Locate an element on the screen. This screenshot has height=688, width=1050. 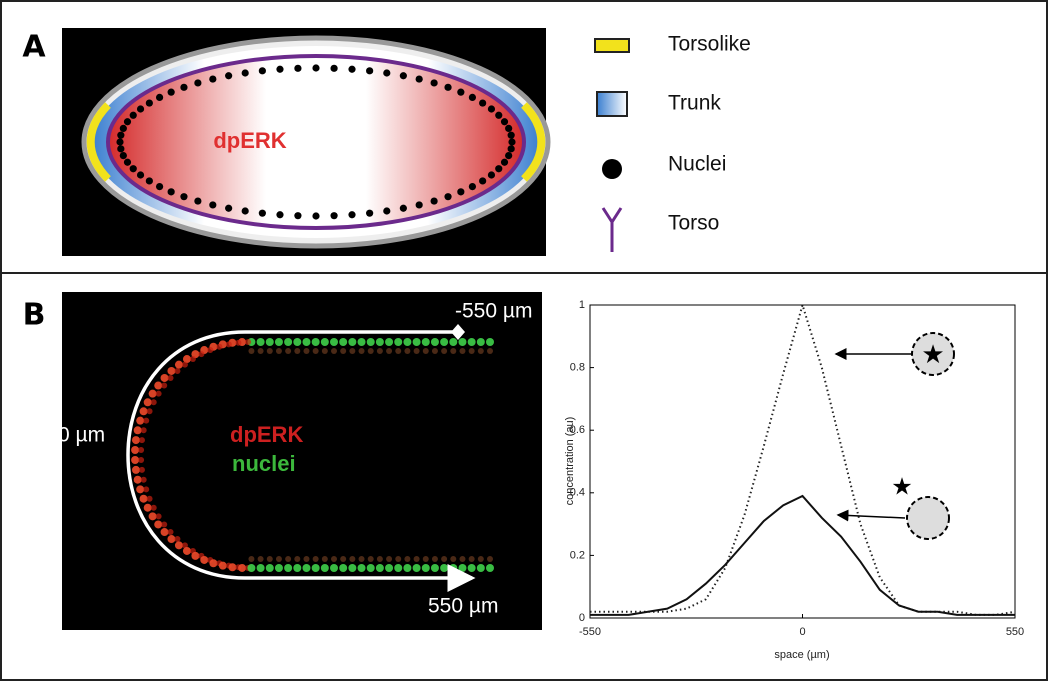
x-tick-label: -550 is located at coordinates (590, 632).